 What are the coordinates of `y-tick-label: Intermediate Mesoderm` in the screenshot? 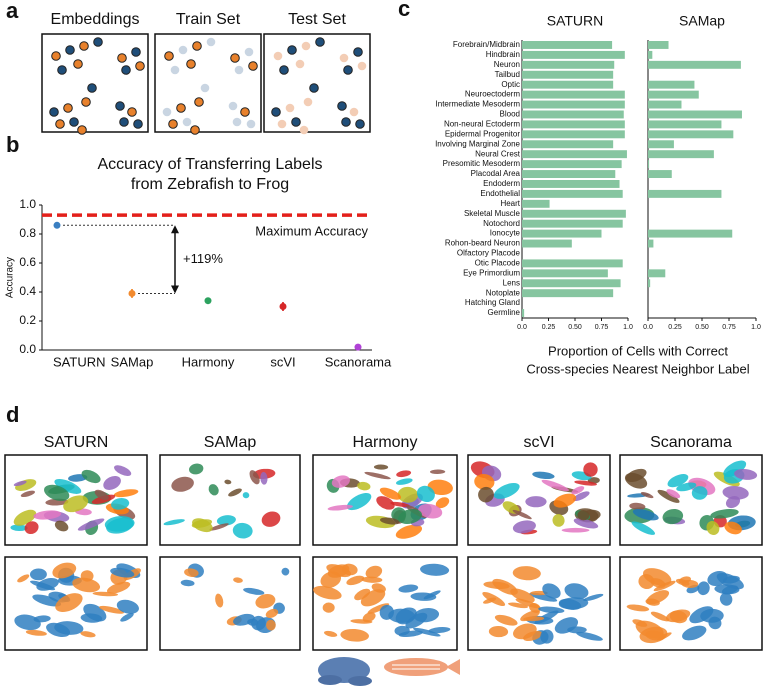 It's located at (478, 104).